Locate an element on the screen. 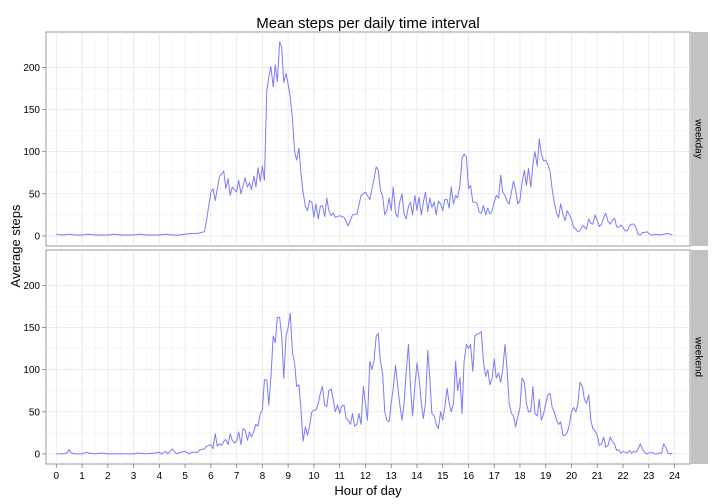 The height and width of the screenshot is (504, 720). x-tick-label: 8 is located at coordinates (263, 476).